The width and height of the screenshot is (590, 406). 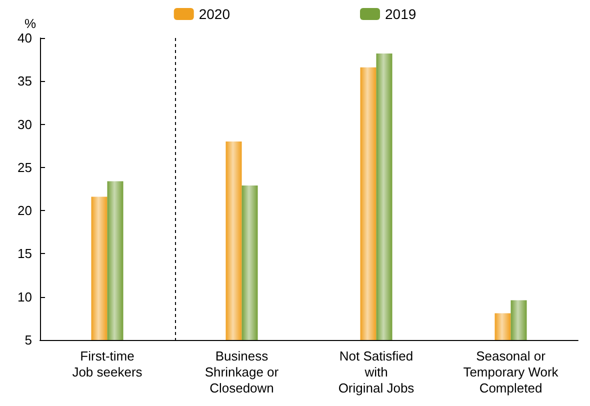 I want to click on y-tick-label: 35, so click(x=25, y=81).